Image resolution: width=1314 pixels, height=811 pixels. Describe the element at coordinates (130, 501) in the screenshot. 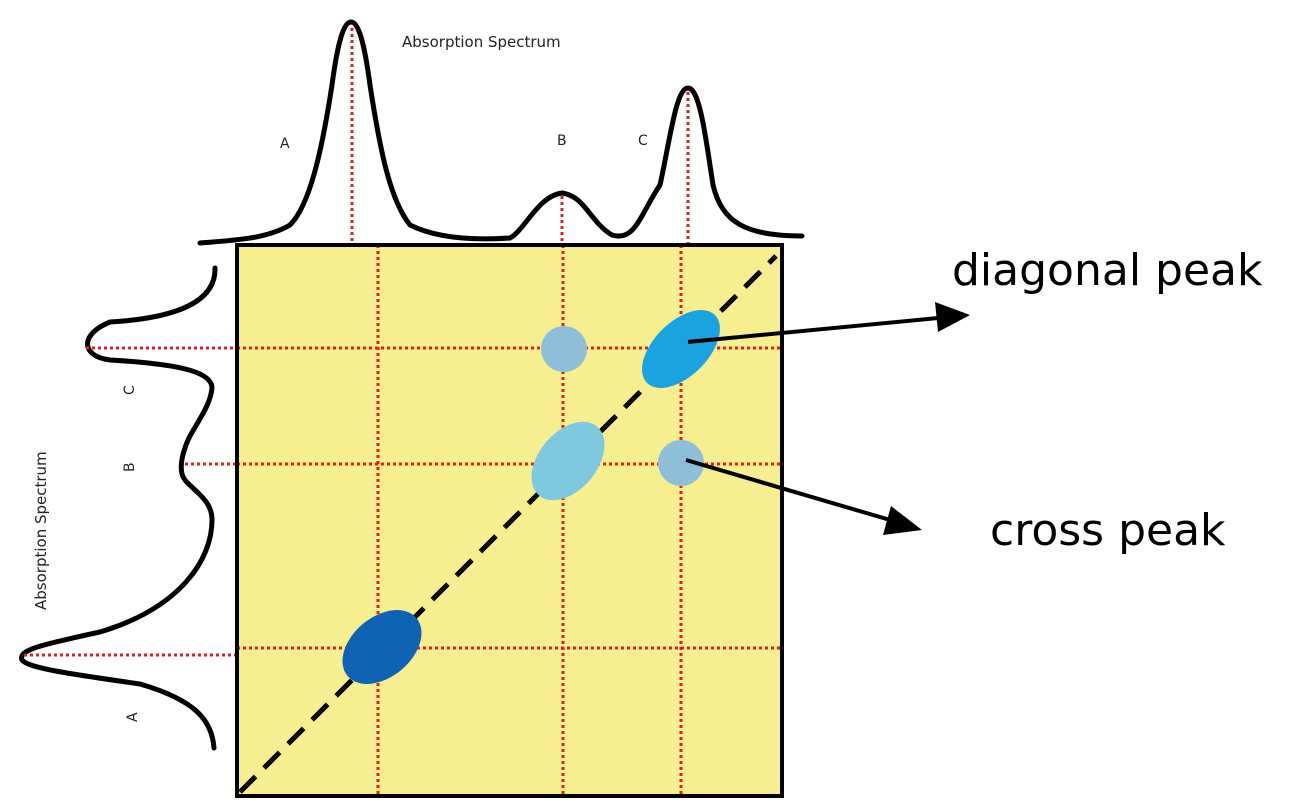

I see `left-peak-guides` at that location.